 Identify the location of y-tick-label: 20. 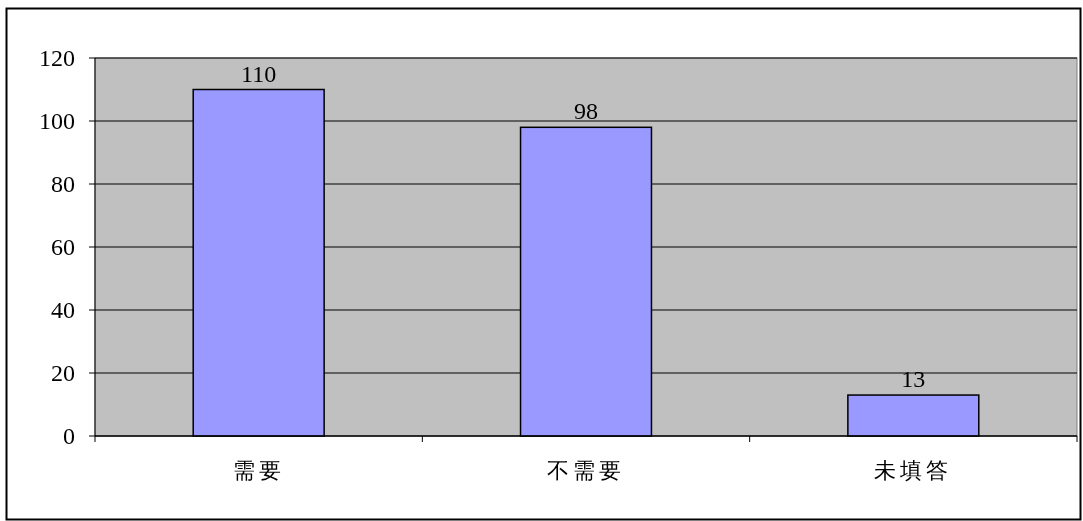
(63, 373).